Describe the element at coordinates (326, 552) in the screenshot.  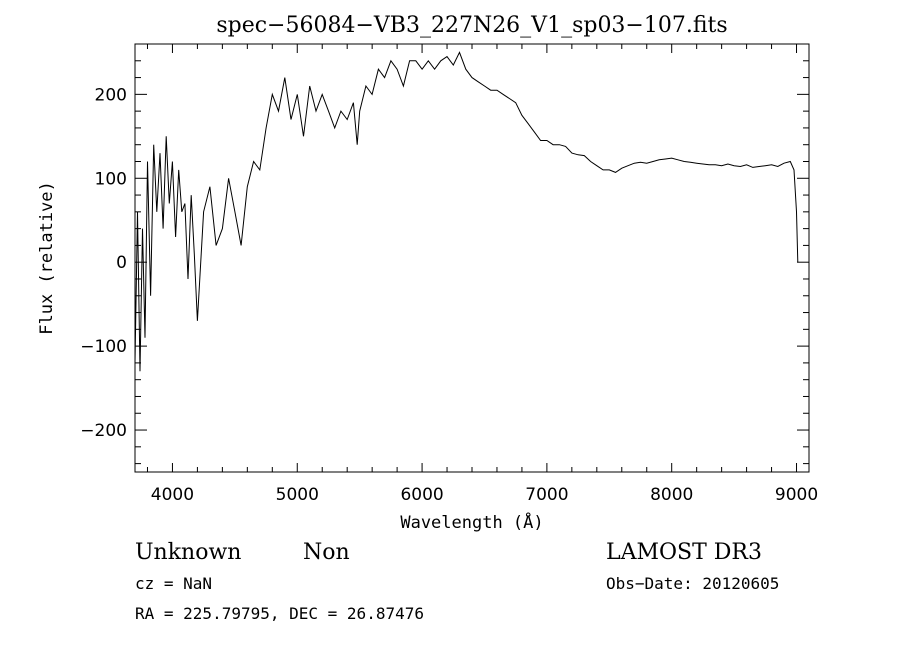
I see `object-subclass: Non` at that location.